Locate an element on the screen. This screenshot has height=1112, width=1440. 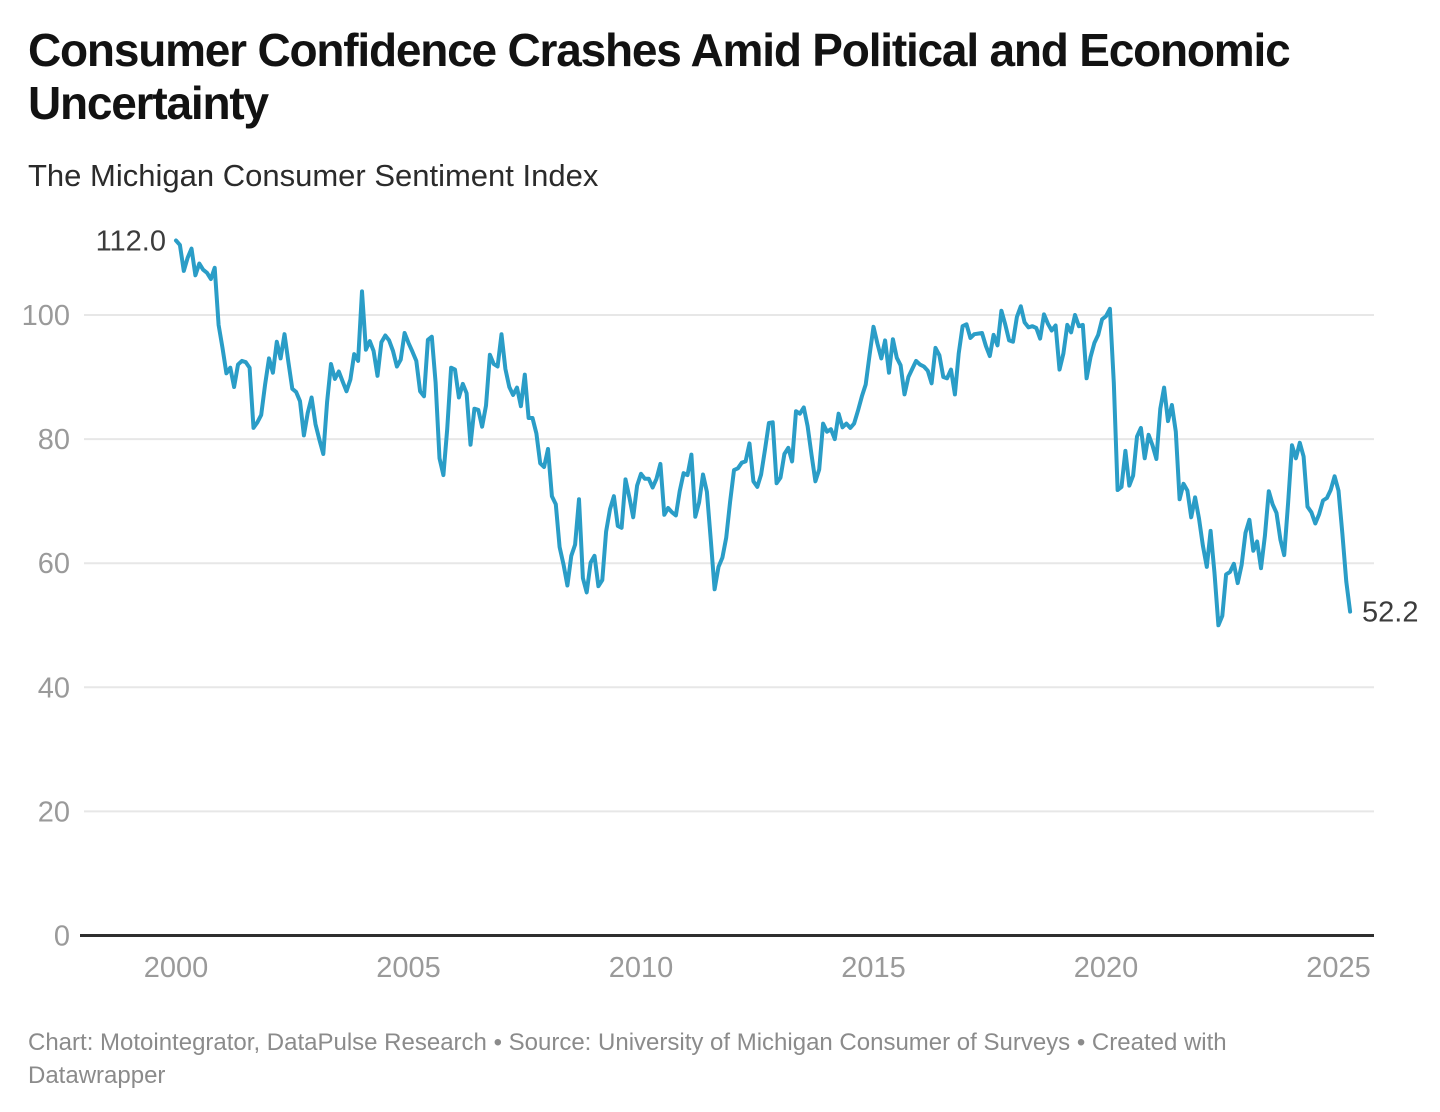
y-tick-label: 80 is located at coordinates (54, 440).